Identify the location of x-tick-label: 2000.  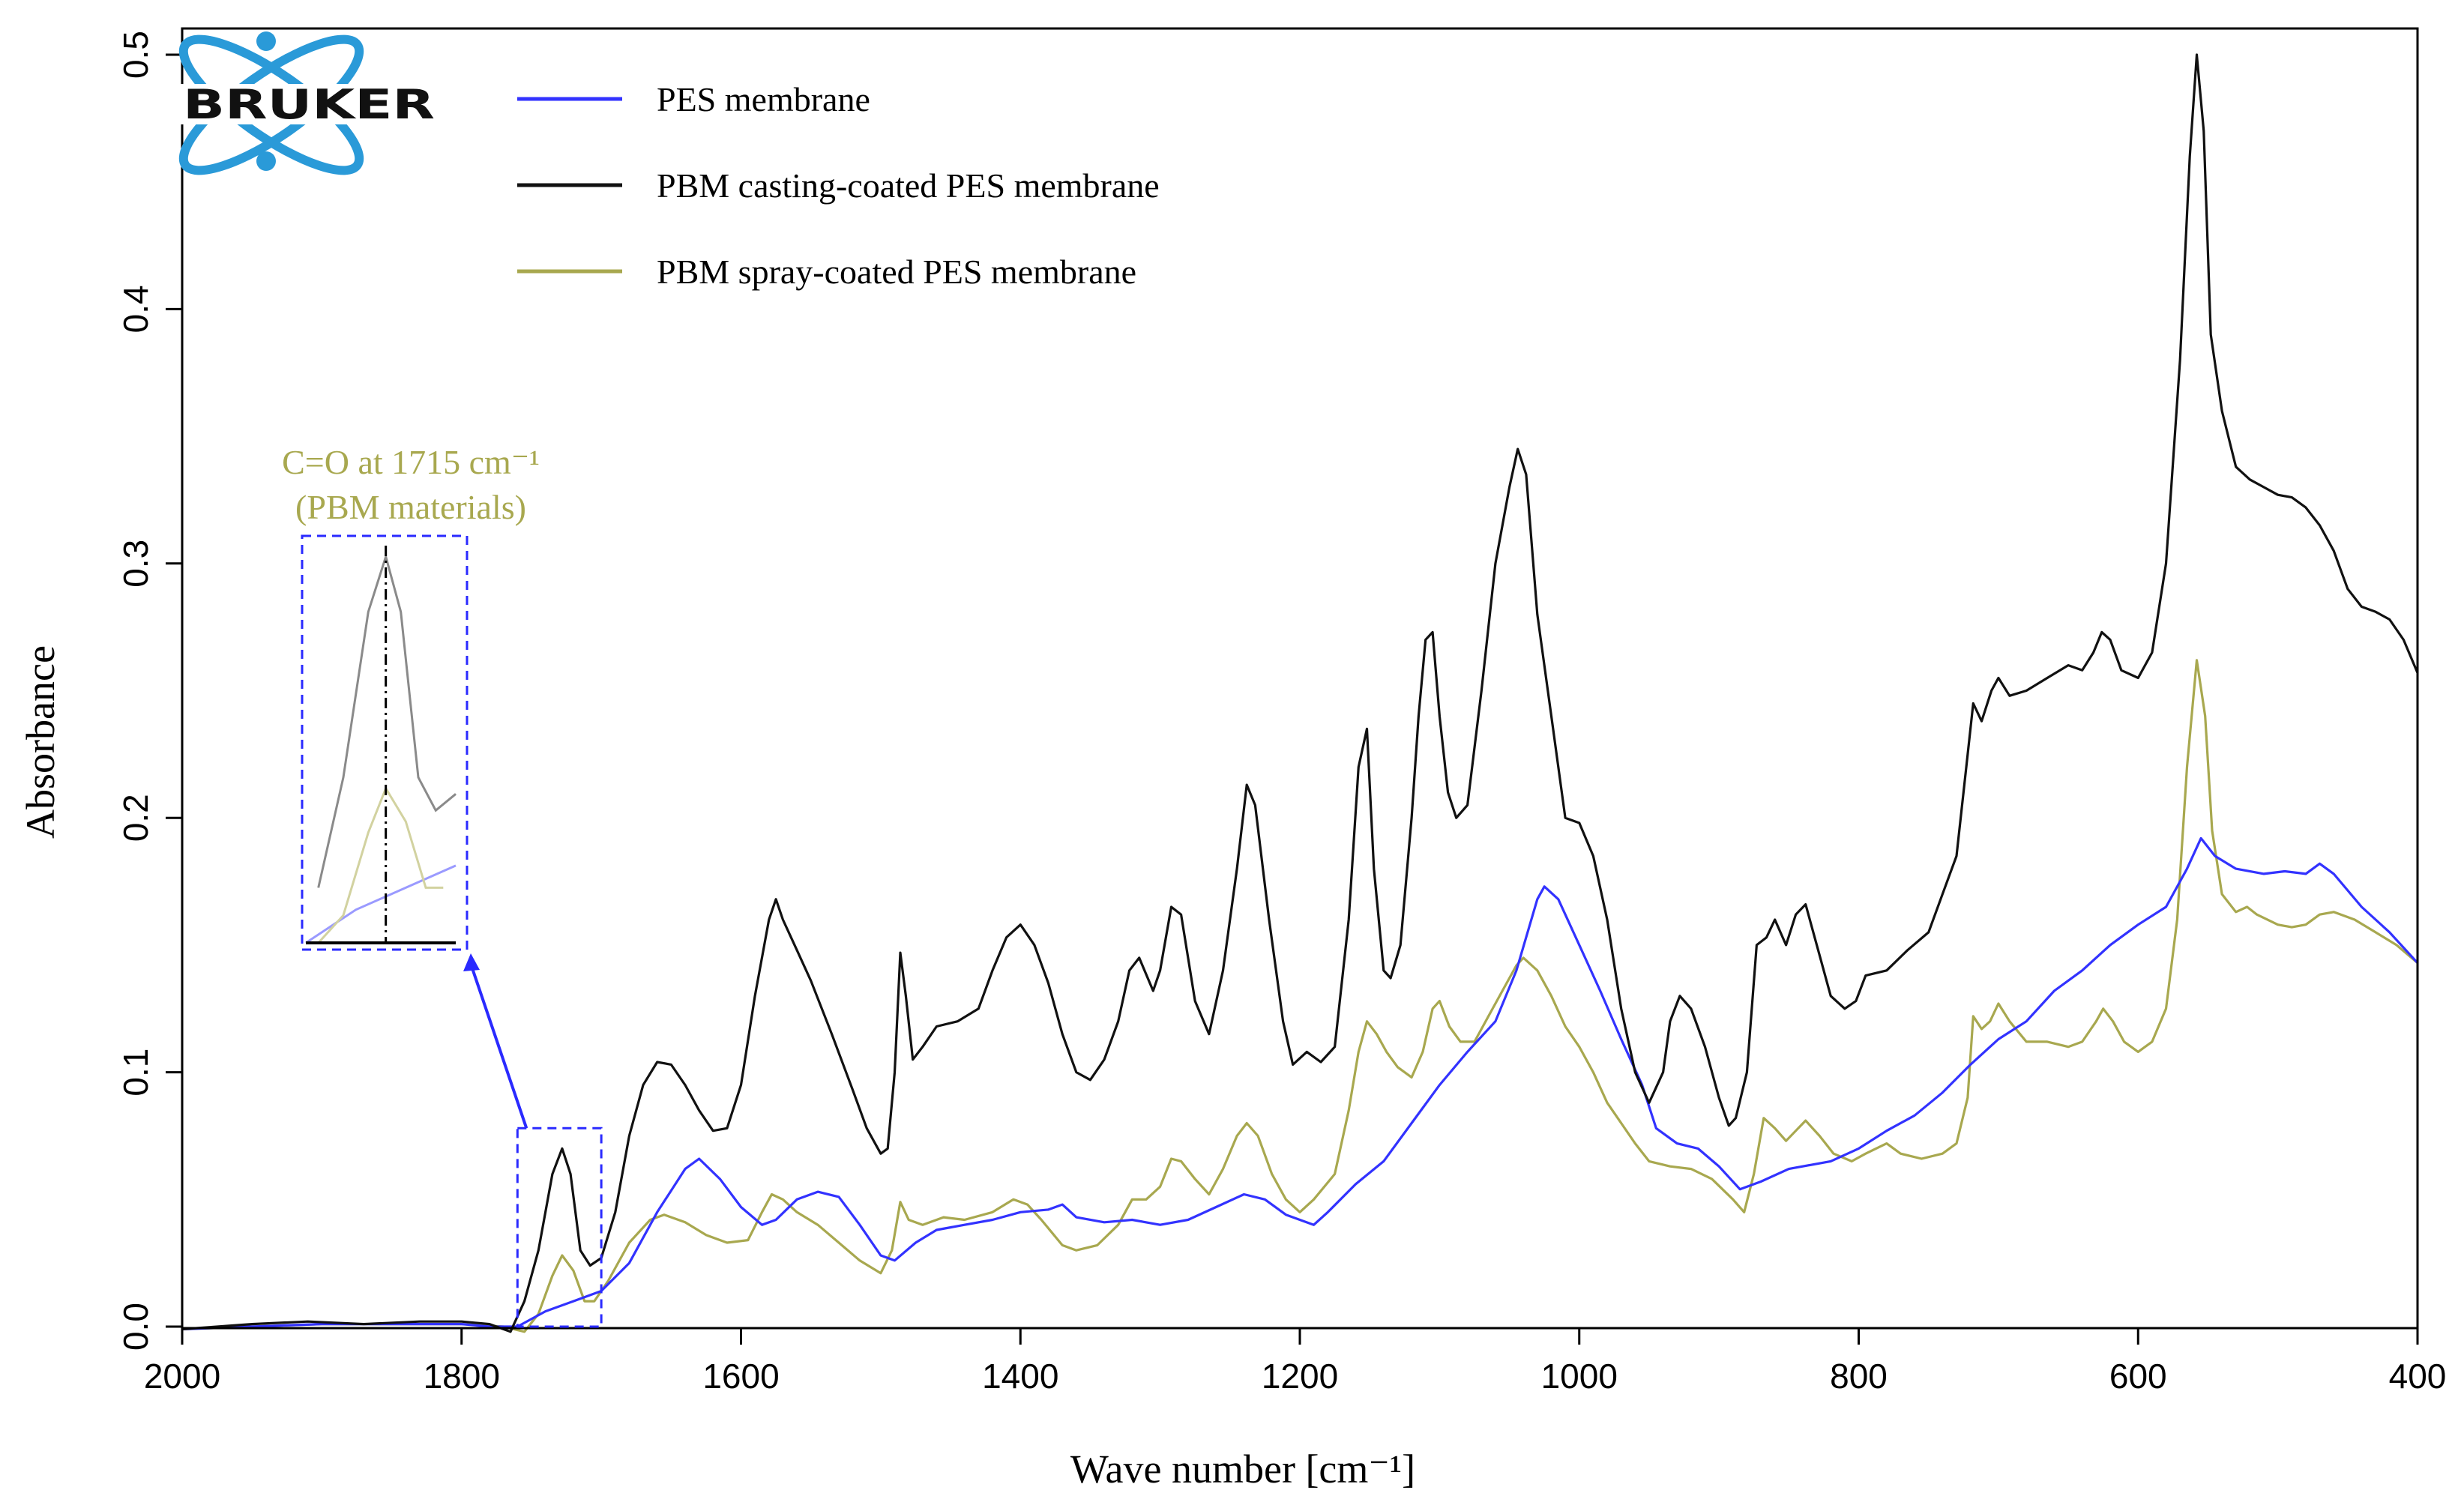
(182, 1376).